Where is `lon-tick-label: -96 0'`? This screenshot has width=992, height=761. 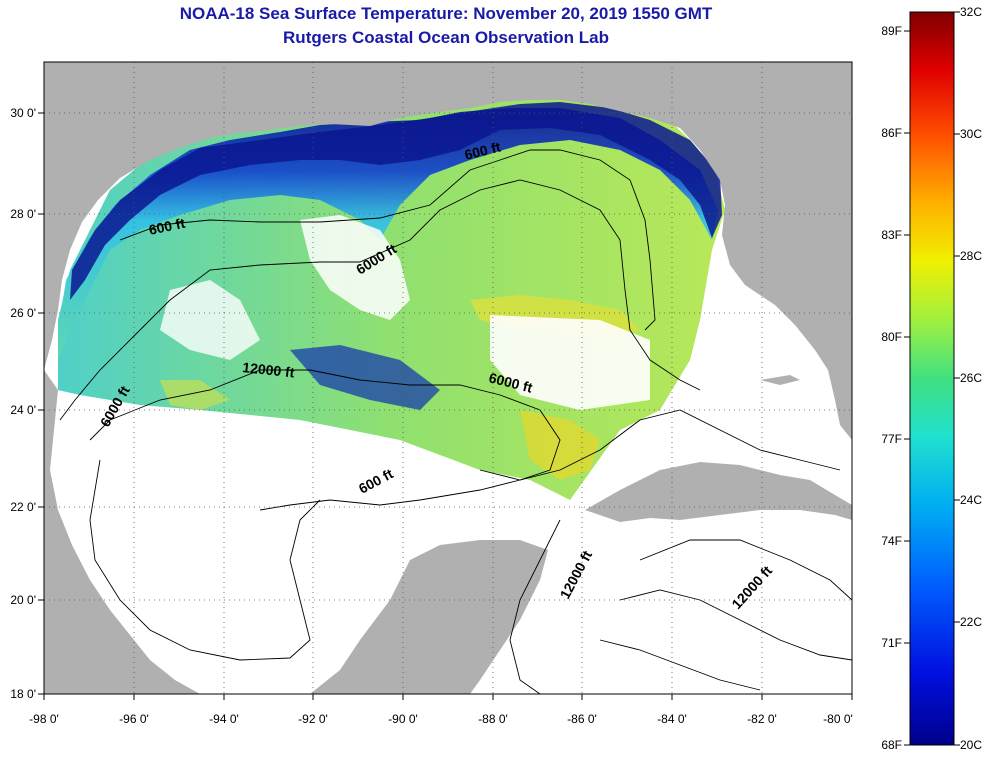
lon-tick-label: -96 0' is located at coordinates (134, 719).